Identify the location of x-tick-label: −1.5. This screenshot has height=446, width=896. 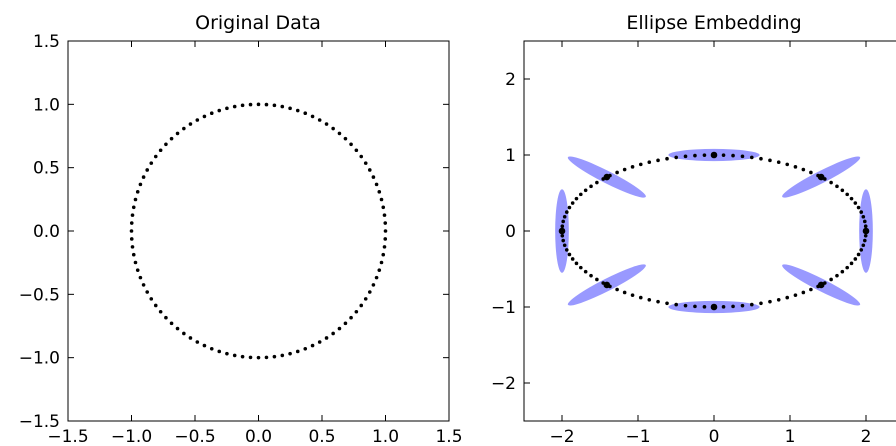
(67, 436).